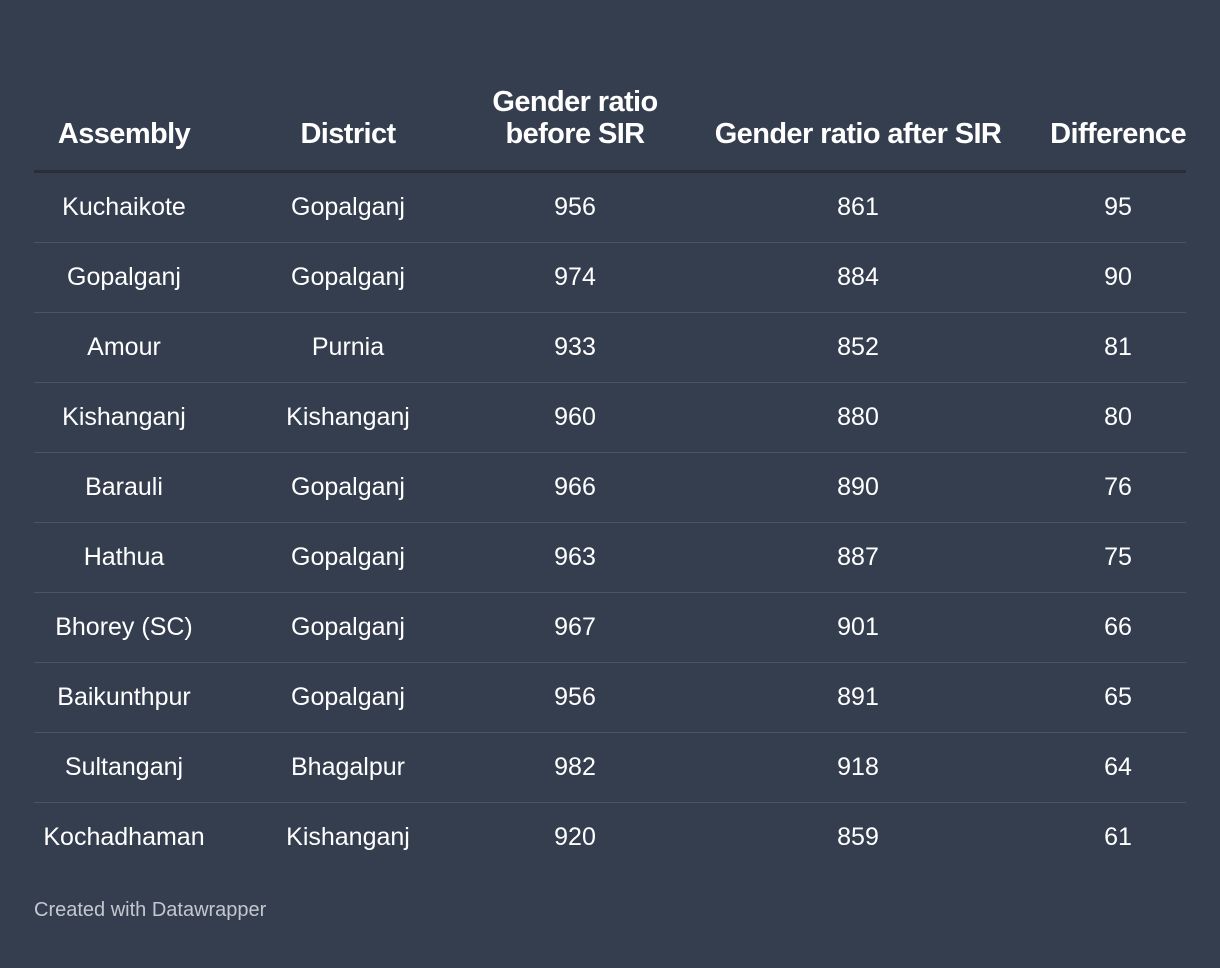 The image size is (1220, 968). I want to click on table-row: Baikunthpur Gopalganj 956 891 65, so click(610, 697).